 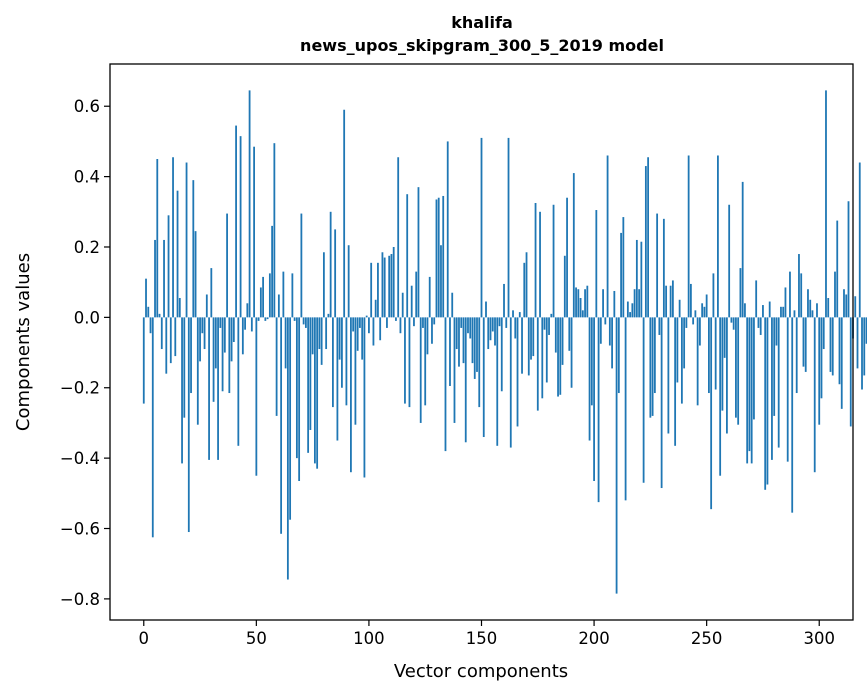 I want to click on x-tick-label: 0, so click(x=144, y=638).